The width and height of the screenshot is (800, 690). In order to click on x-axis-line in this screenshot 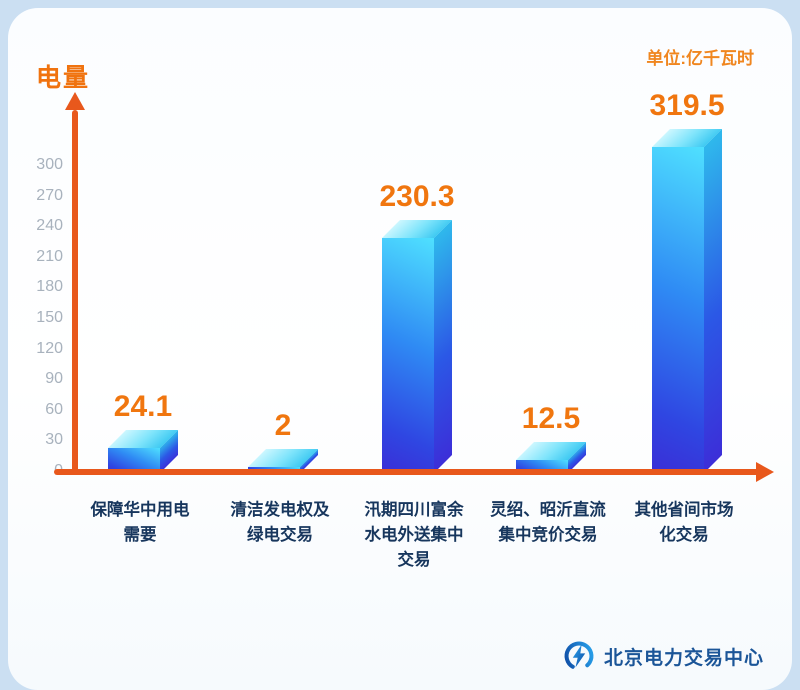, I will do `click(407, 472)`.